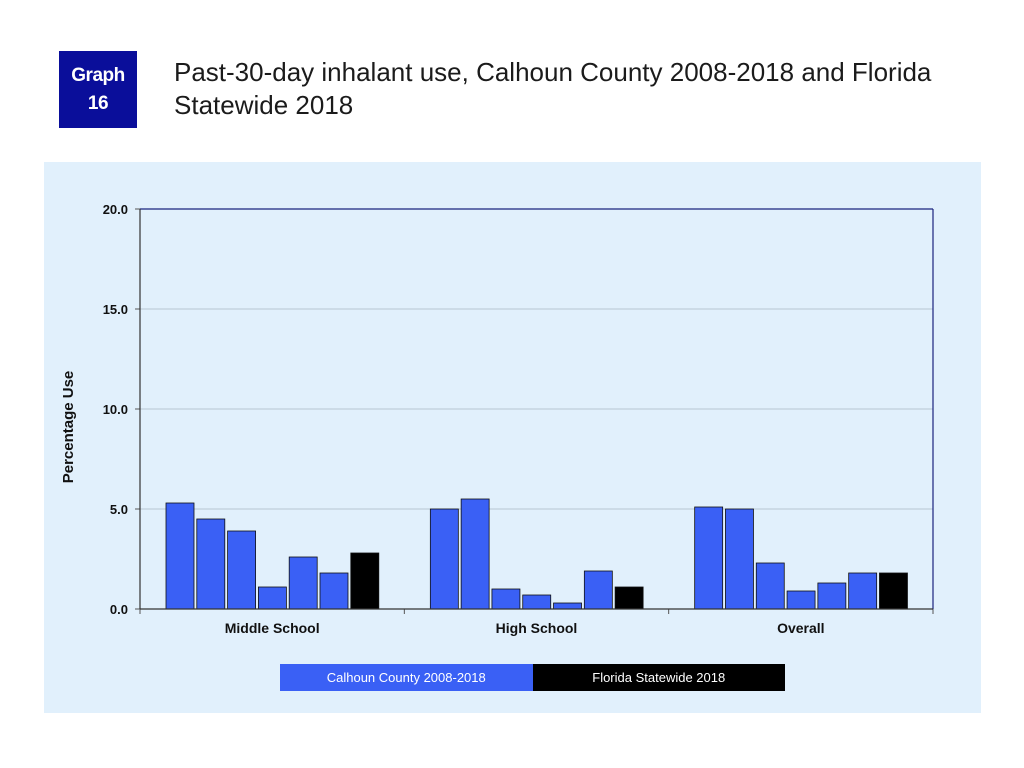 The image size is (1024, 768). Describe the element at coordinates (119, 609) in the screenshot. I see `y-tick-label: 0.0` at that location.